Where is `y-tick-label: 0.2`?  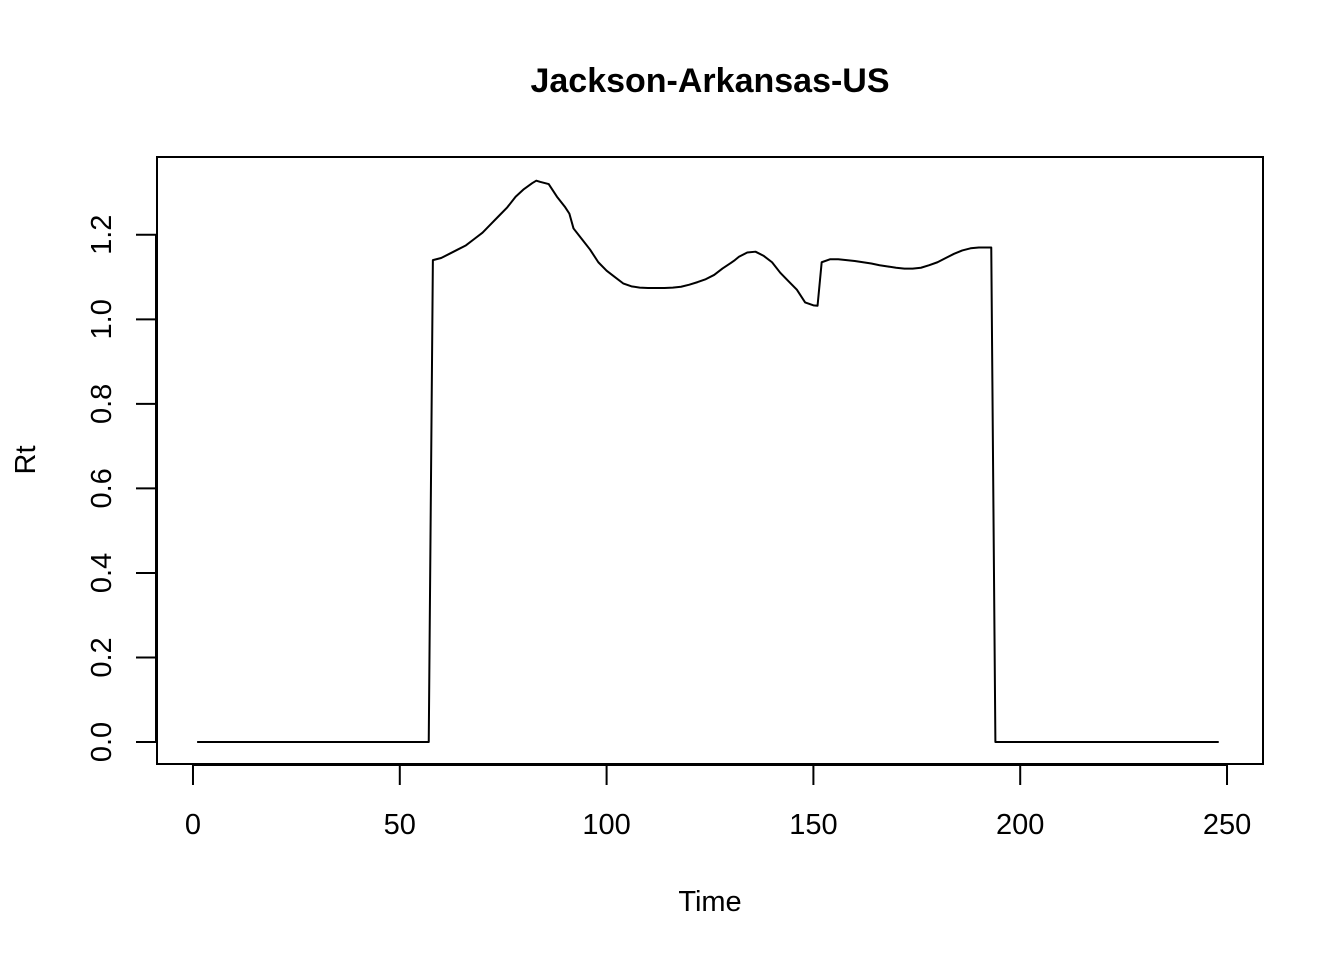
y-tick-label: 0.2 is located at coordinates (102, 657).